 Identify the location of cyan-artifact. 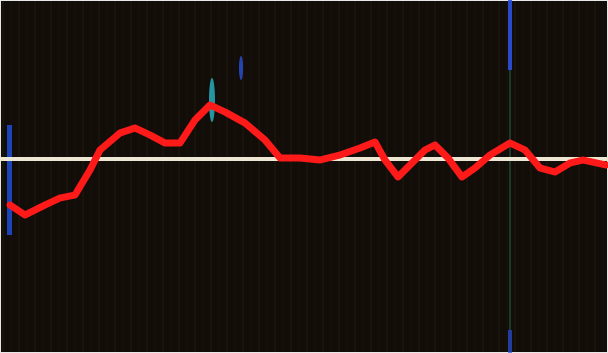
(212, 100).